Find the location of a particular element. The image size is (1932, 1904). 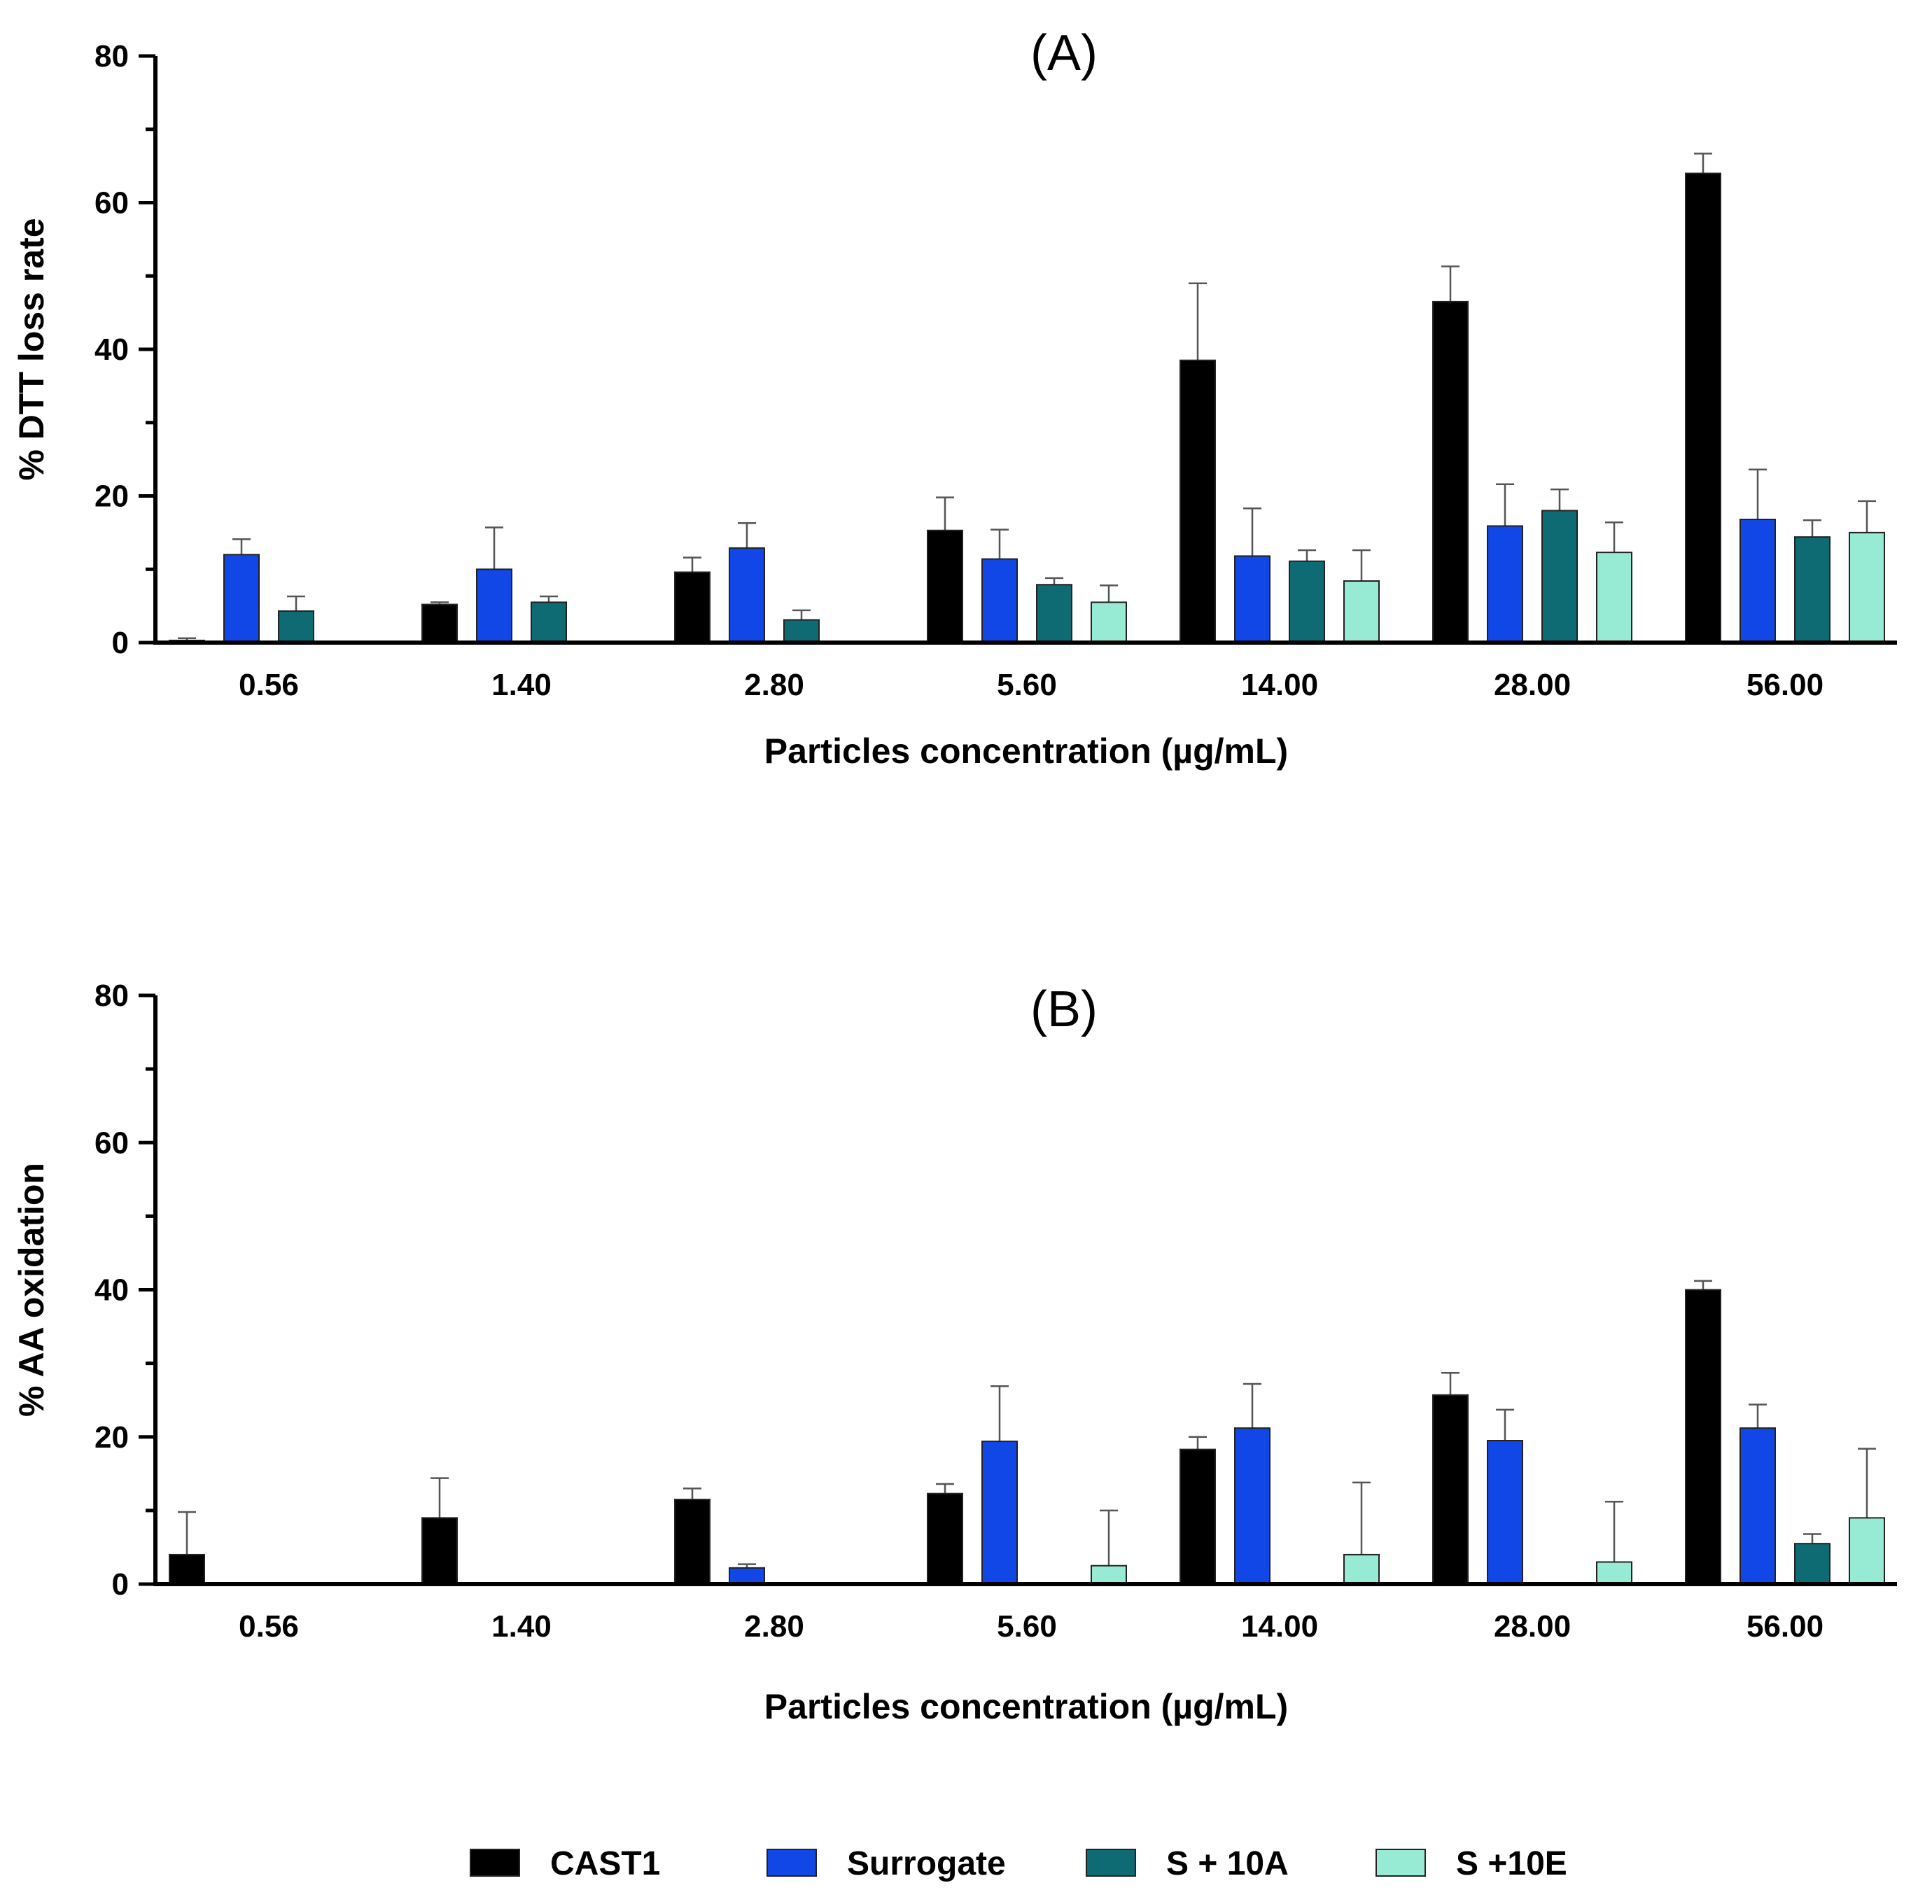

legend-swatch-s-10a is located at coordinates (1111, 1863).